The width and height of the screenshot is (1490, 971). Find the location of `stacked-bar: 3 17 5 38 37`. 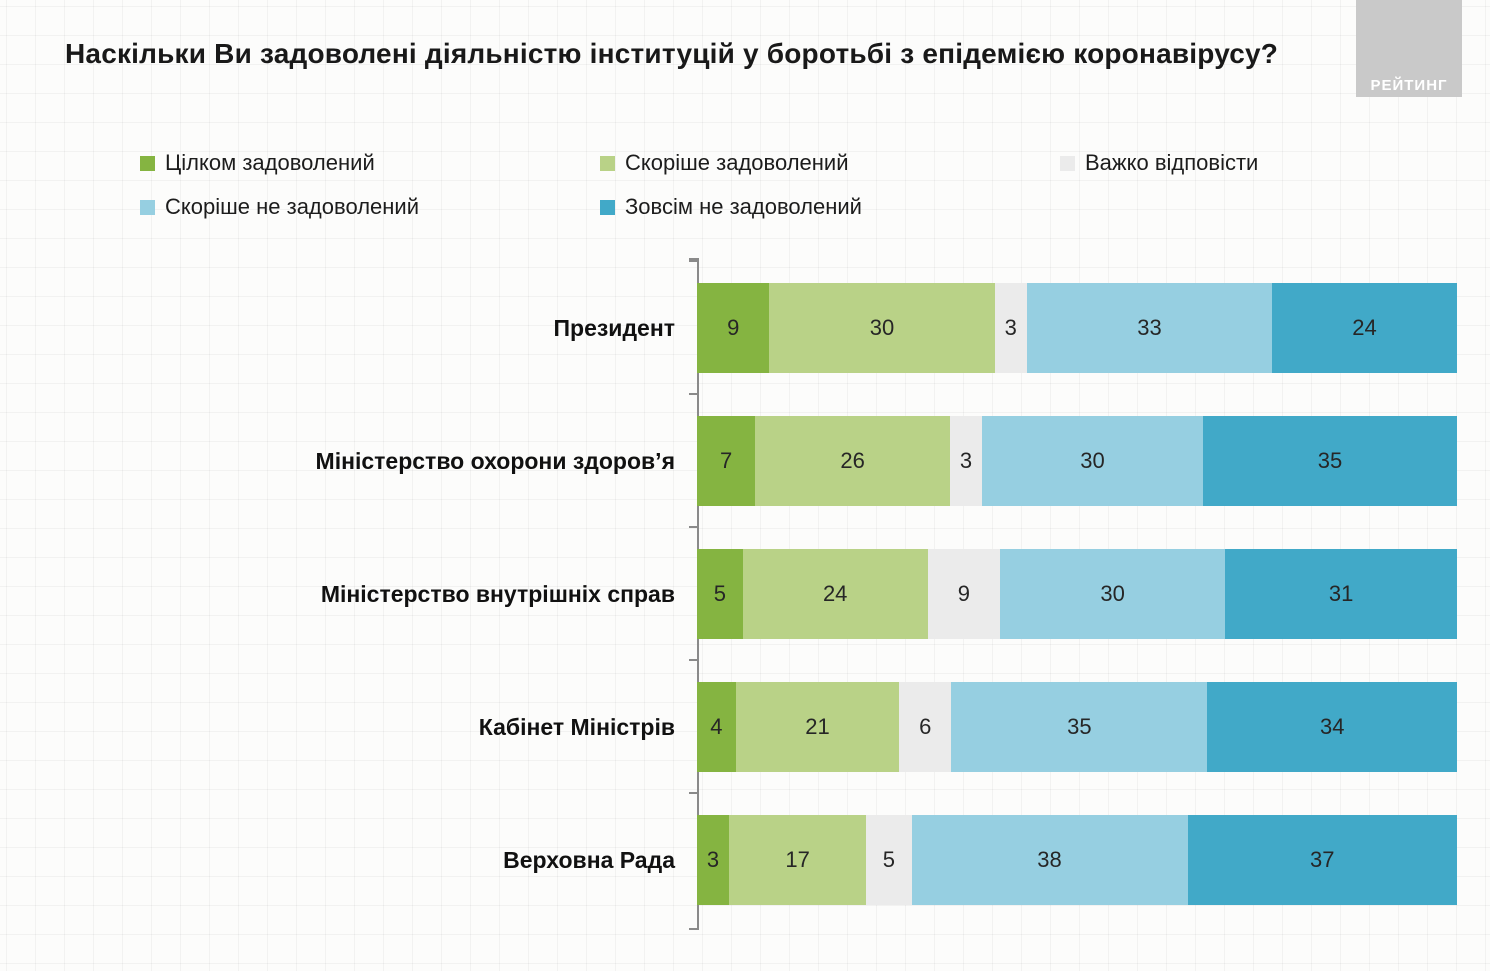

stacked-bar: 3 17 5 38 37 is located at coordinates (1077, 860).